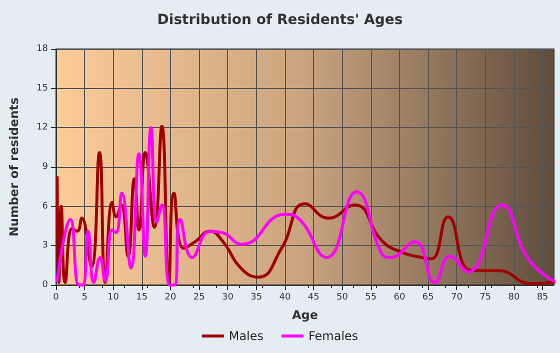 This screenshot has width=560, height=353. I want to click on x-axis-title: Age, so click(305, 315).